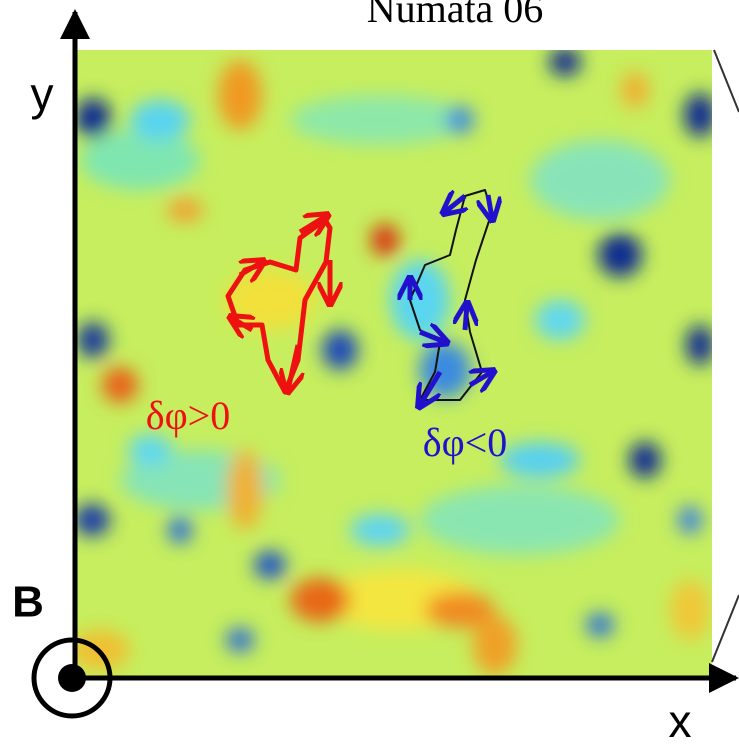  I want to click on x-axis-label: x, so click(680, 721).